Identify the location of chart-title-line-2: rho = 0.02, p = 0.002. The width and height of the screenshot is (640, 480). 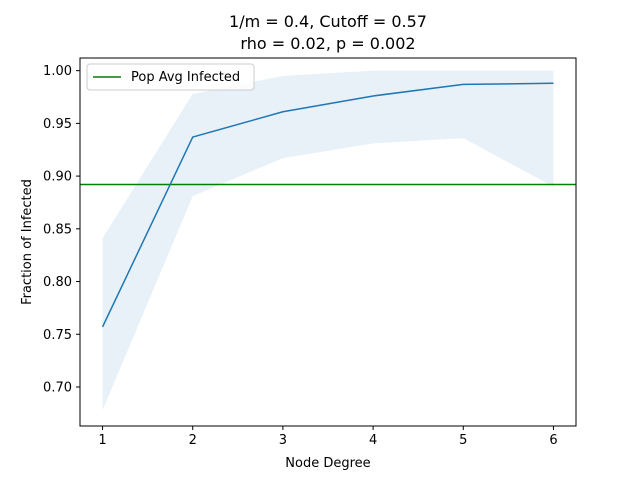
(327, 43).